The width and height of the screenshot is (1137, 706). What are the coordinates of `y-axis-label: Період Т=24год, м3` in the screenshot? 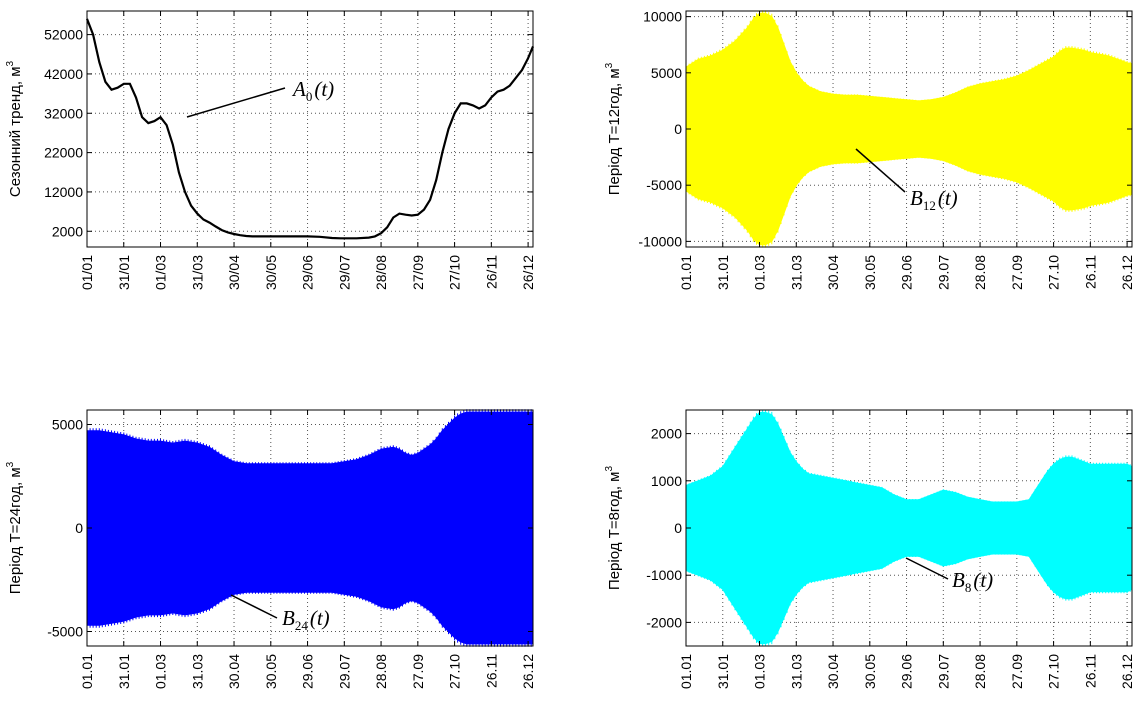 It's located at (14, 527).